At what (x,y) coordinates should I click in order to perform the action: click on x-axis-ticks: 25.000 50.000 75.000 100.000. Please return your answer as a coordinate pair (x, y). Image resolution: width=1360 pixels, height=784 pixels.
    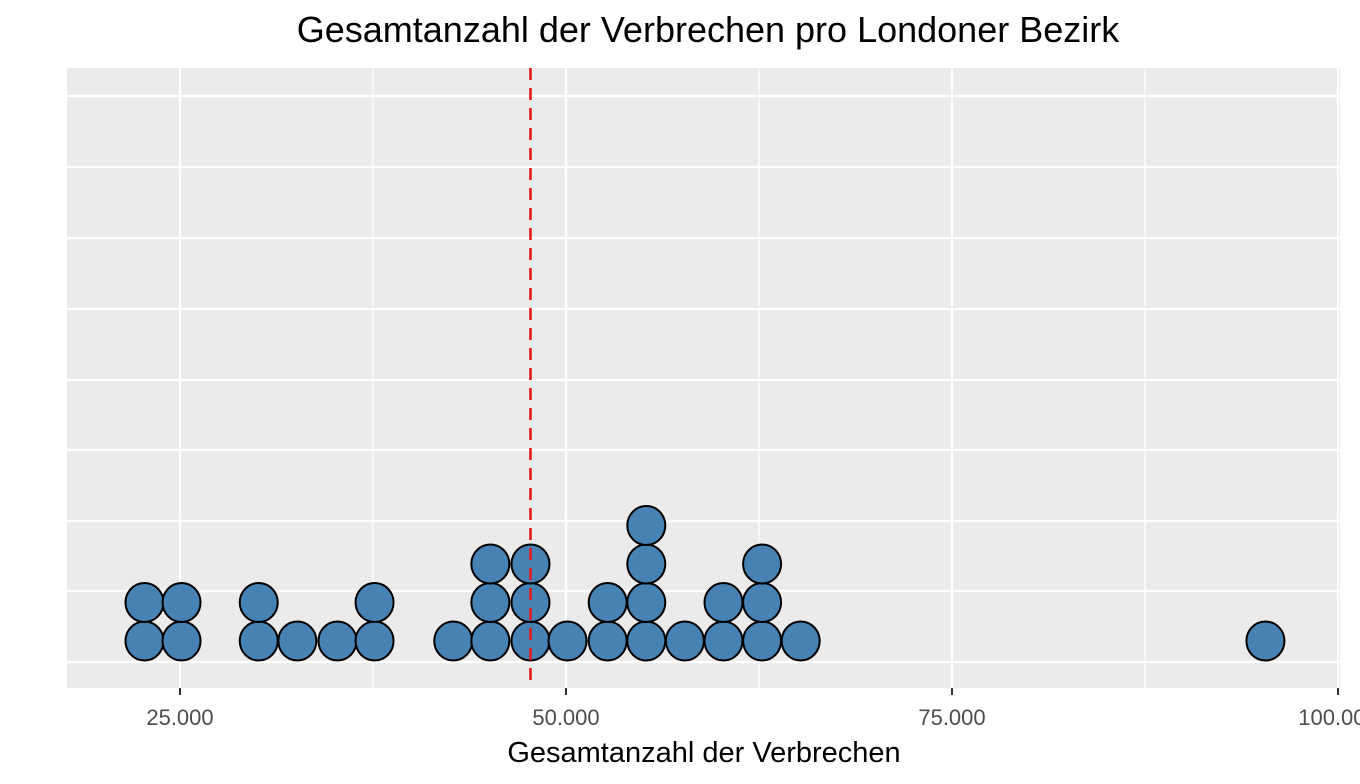
    Looking at the image, I should click on (753, 709).